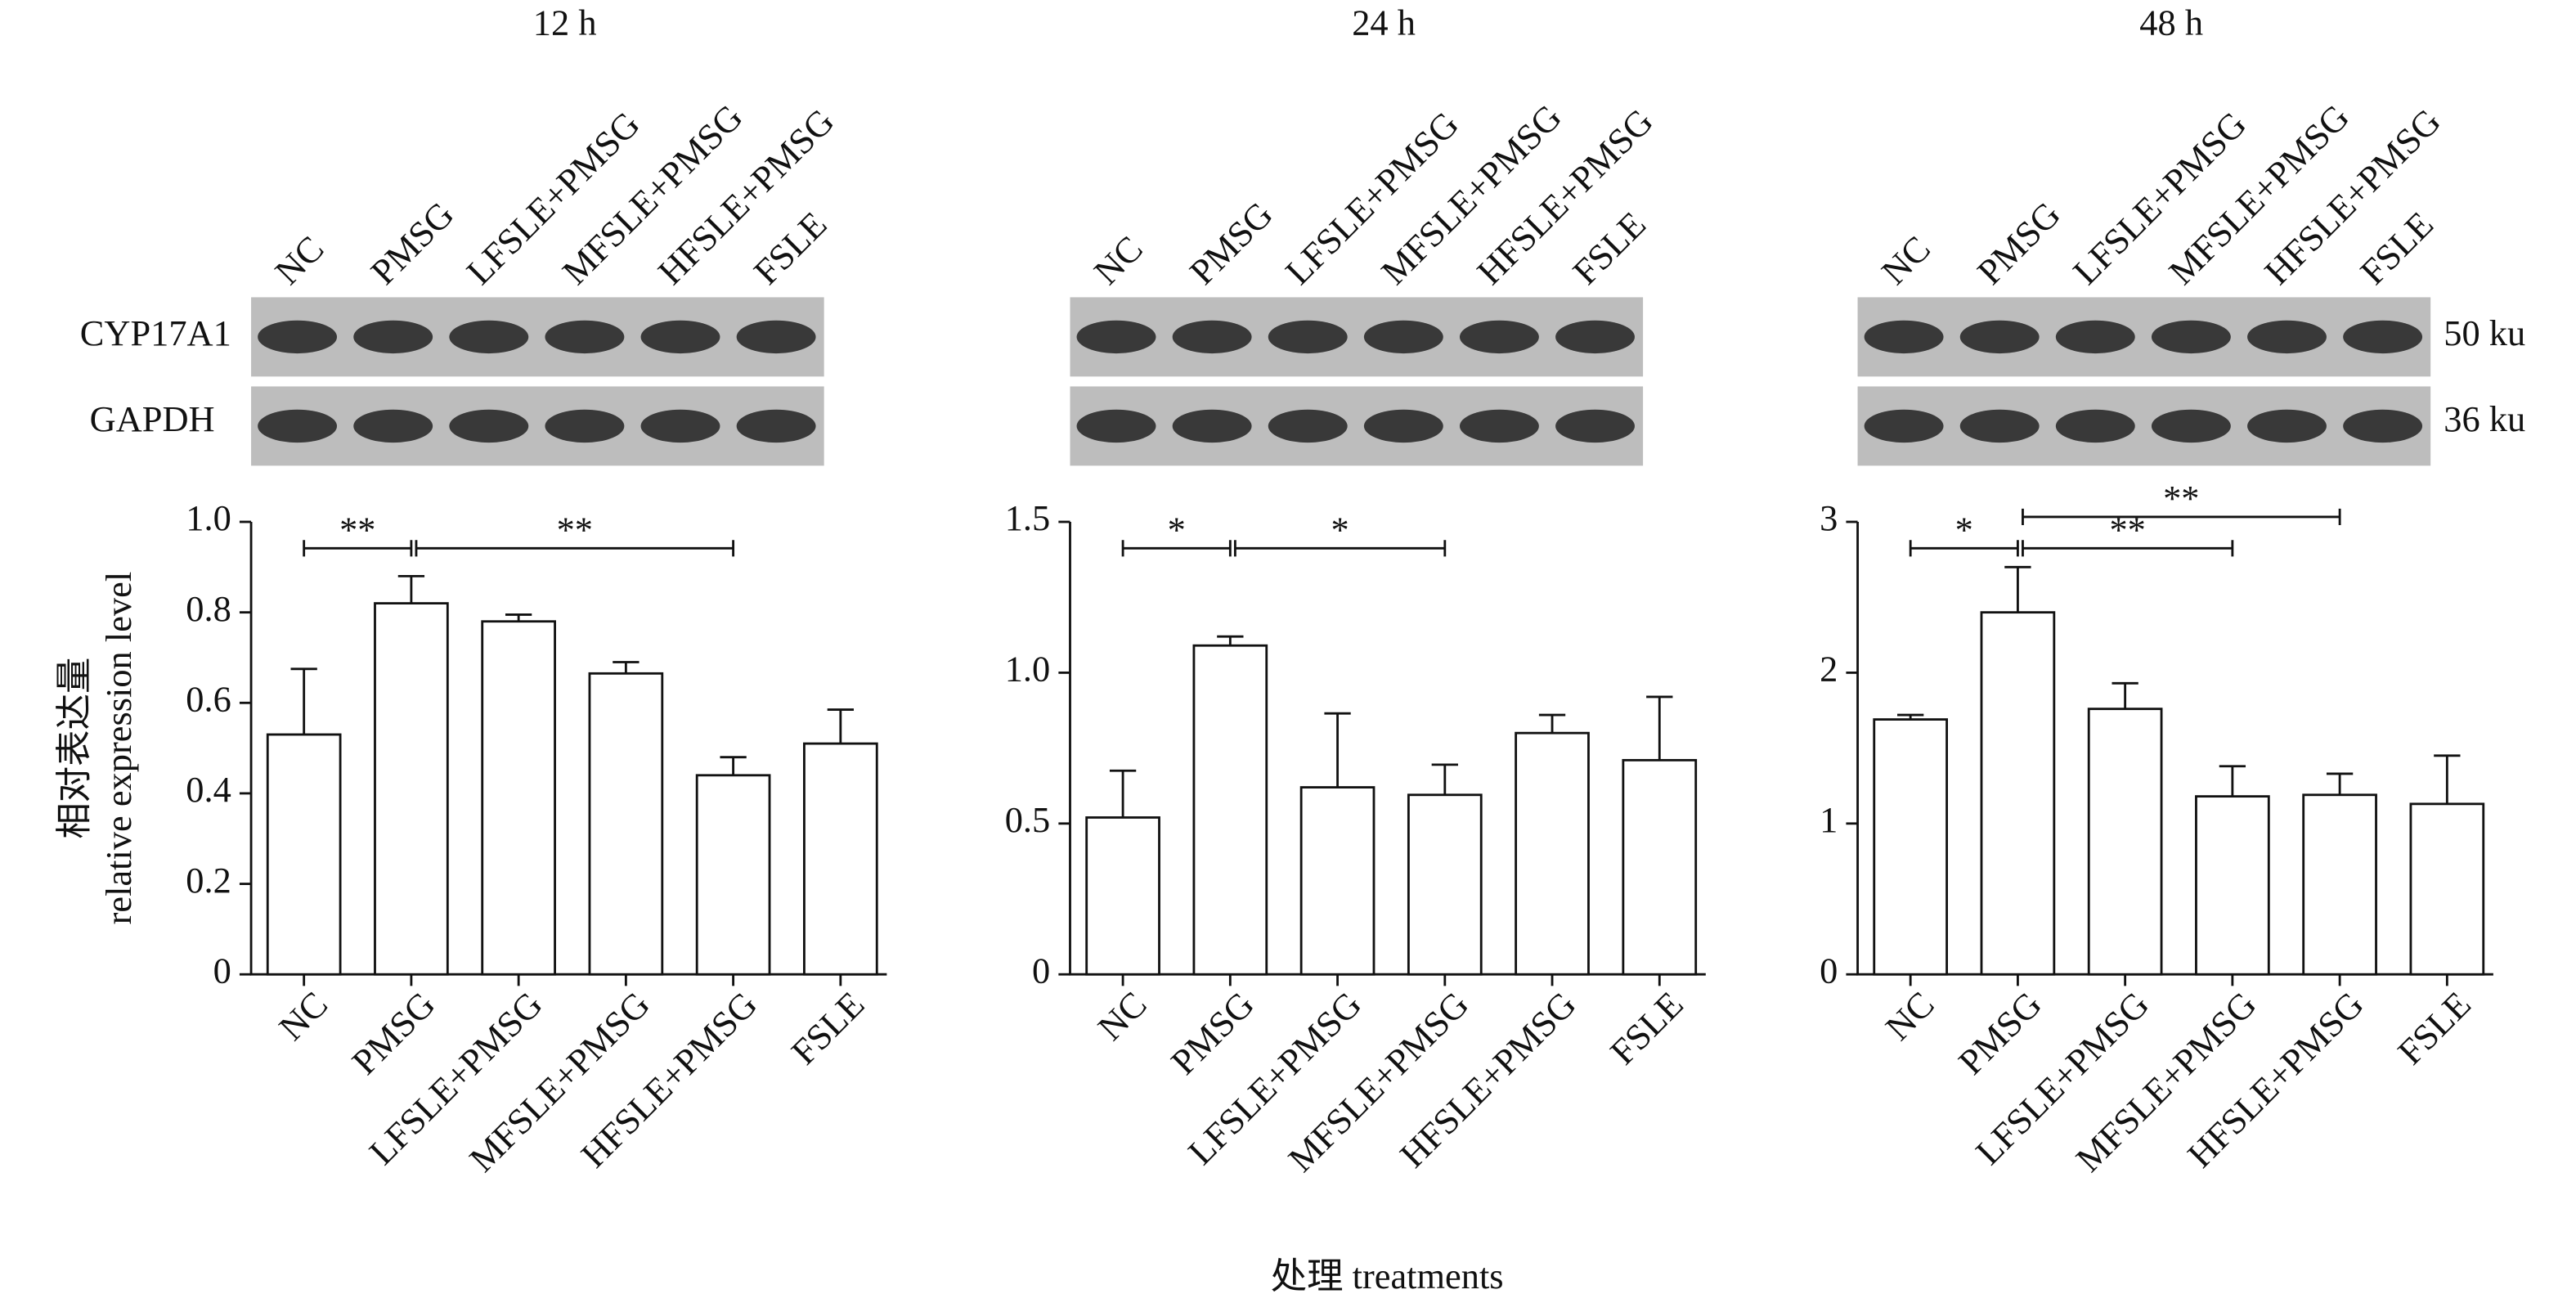 The width and height of the screenshot is (2576, 1303). I want to click on y-axis-label: relative expression level, so click(118, 748).